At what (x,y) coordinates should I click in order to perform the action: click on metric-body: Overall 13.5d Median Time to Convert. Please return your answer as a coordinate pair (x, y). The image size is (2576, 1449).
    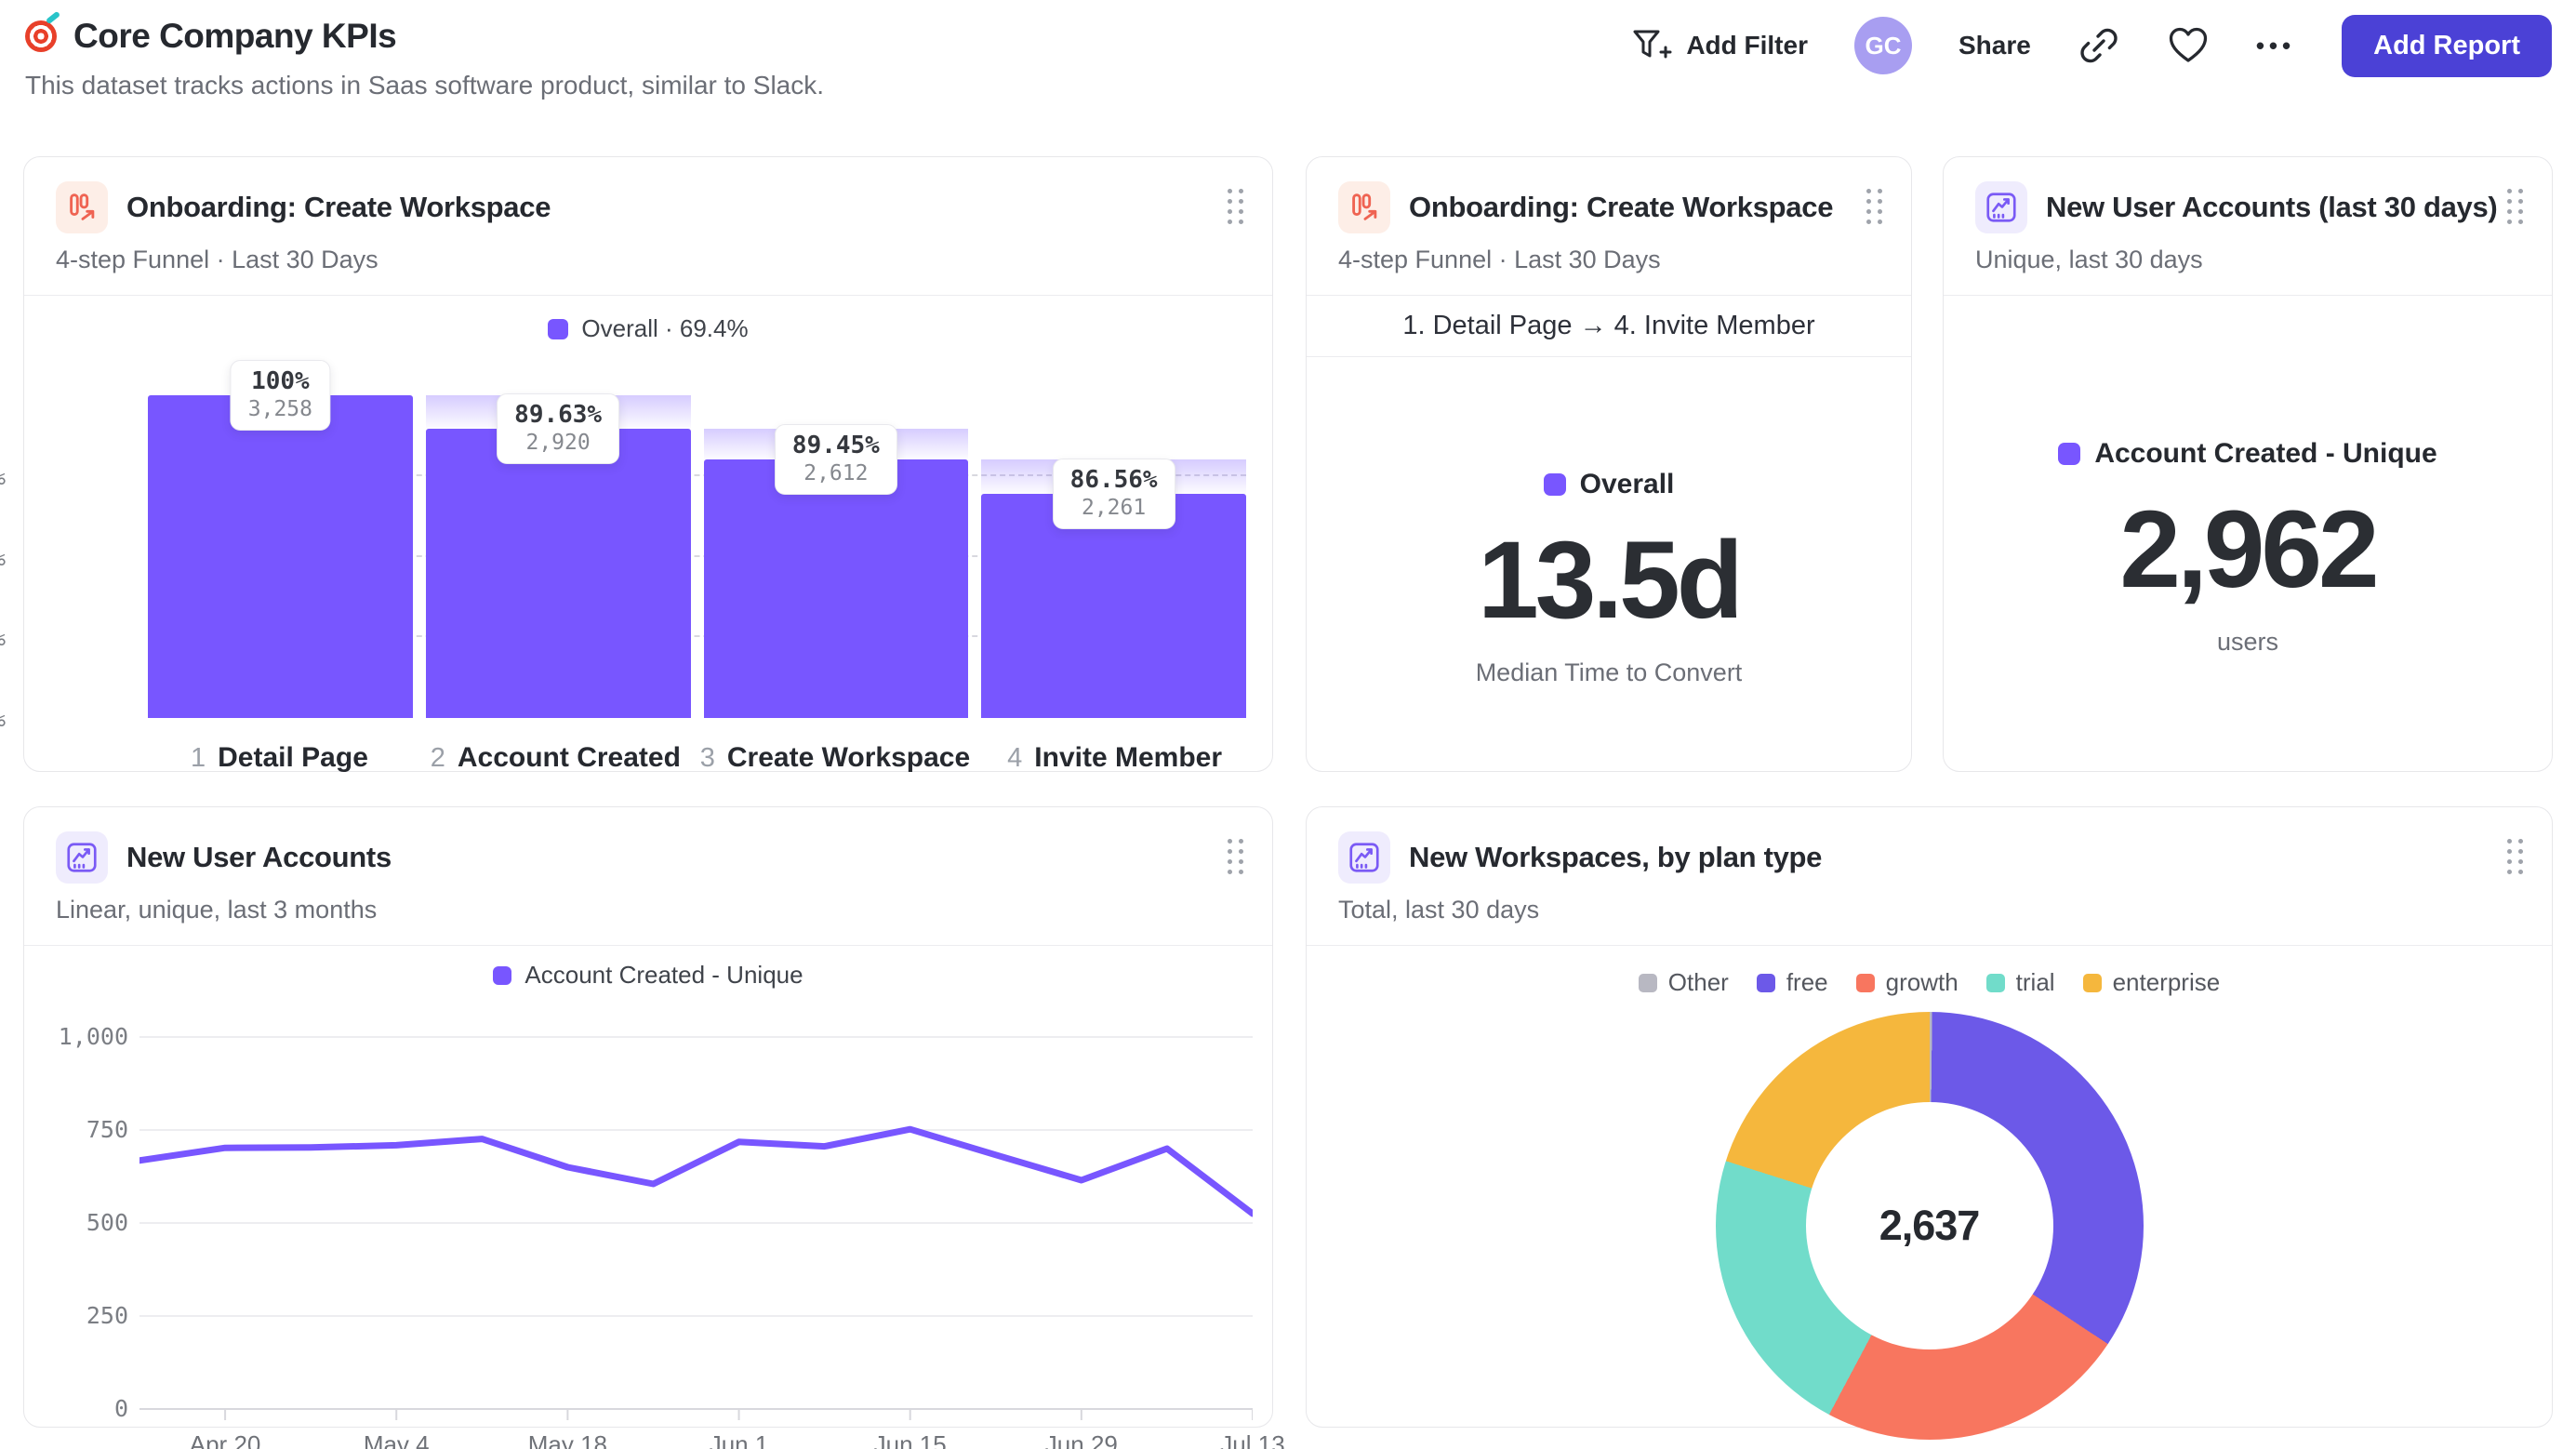
    Looking at the image, I should click on (1609, 577).